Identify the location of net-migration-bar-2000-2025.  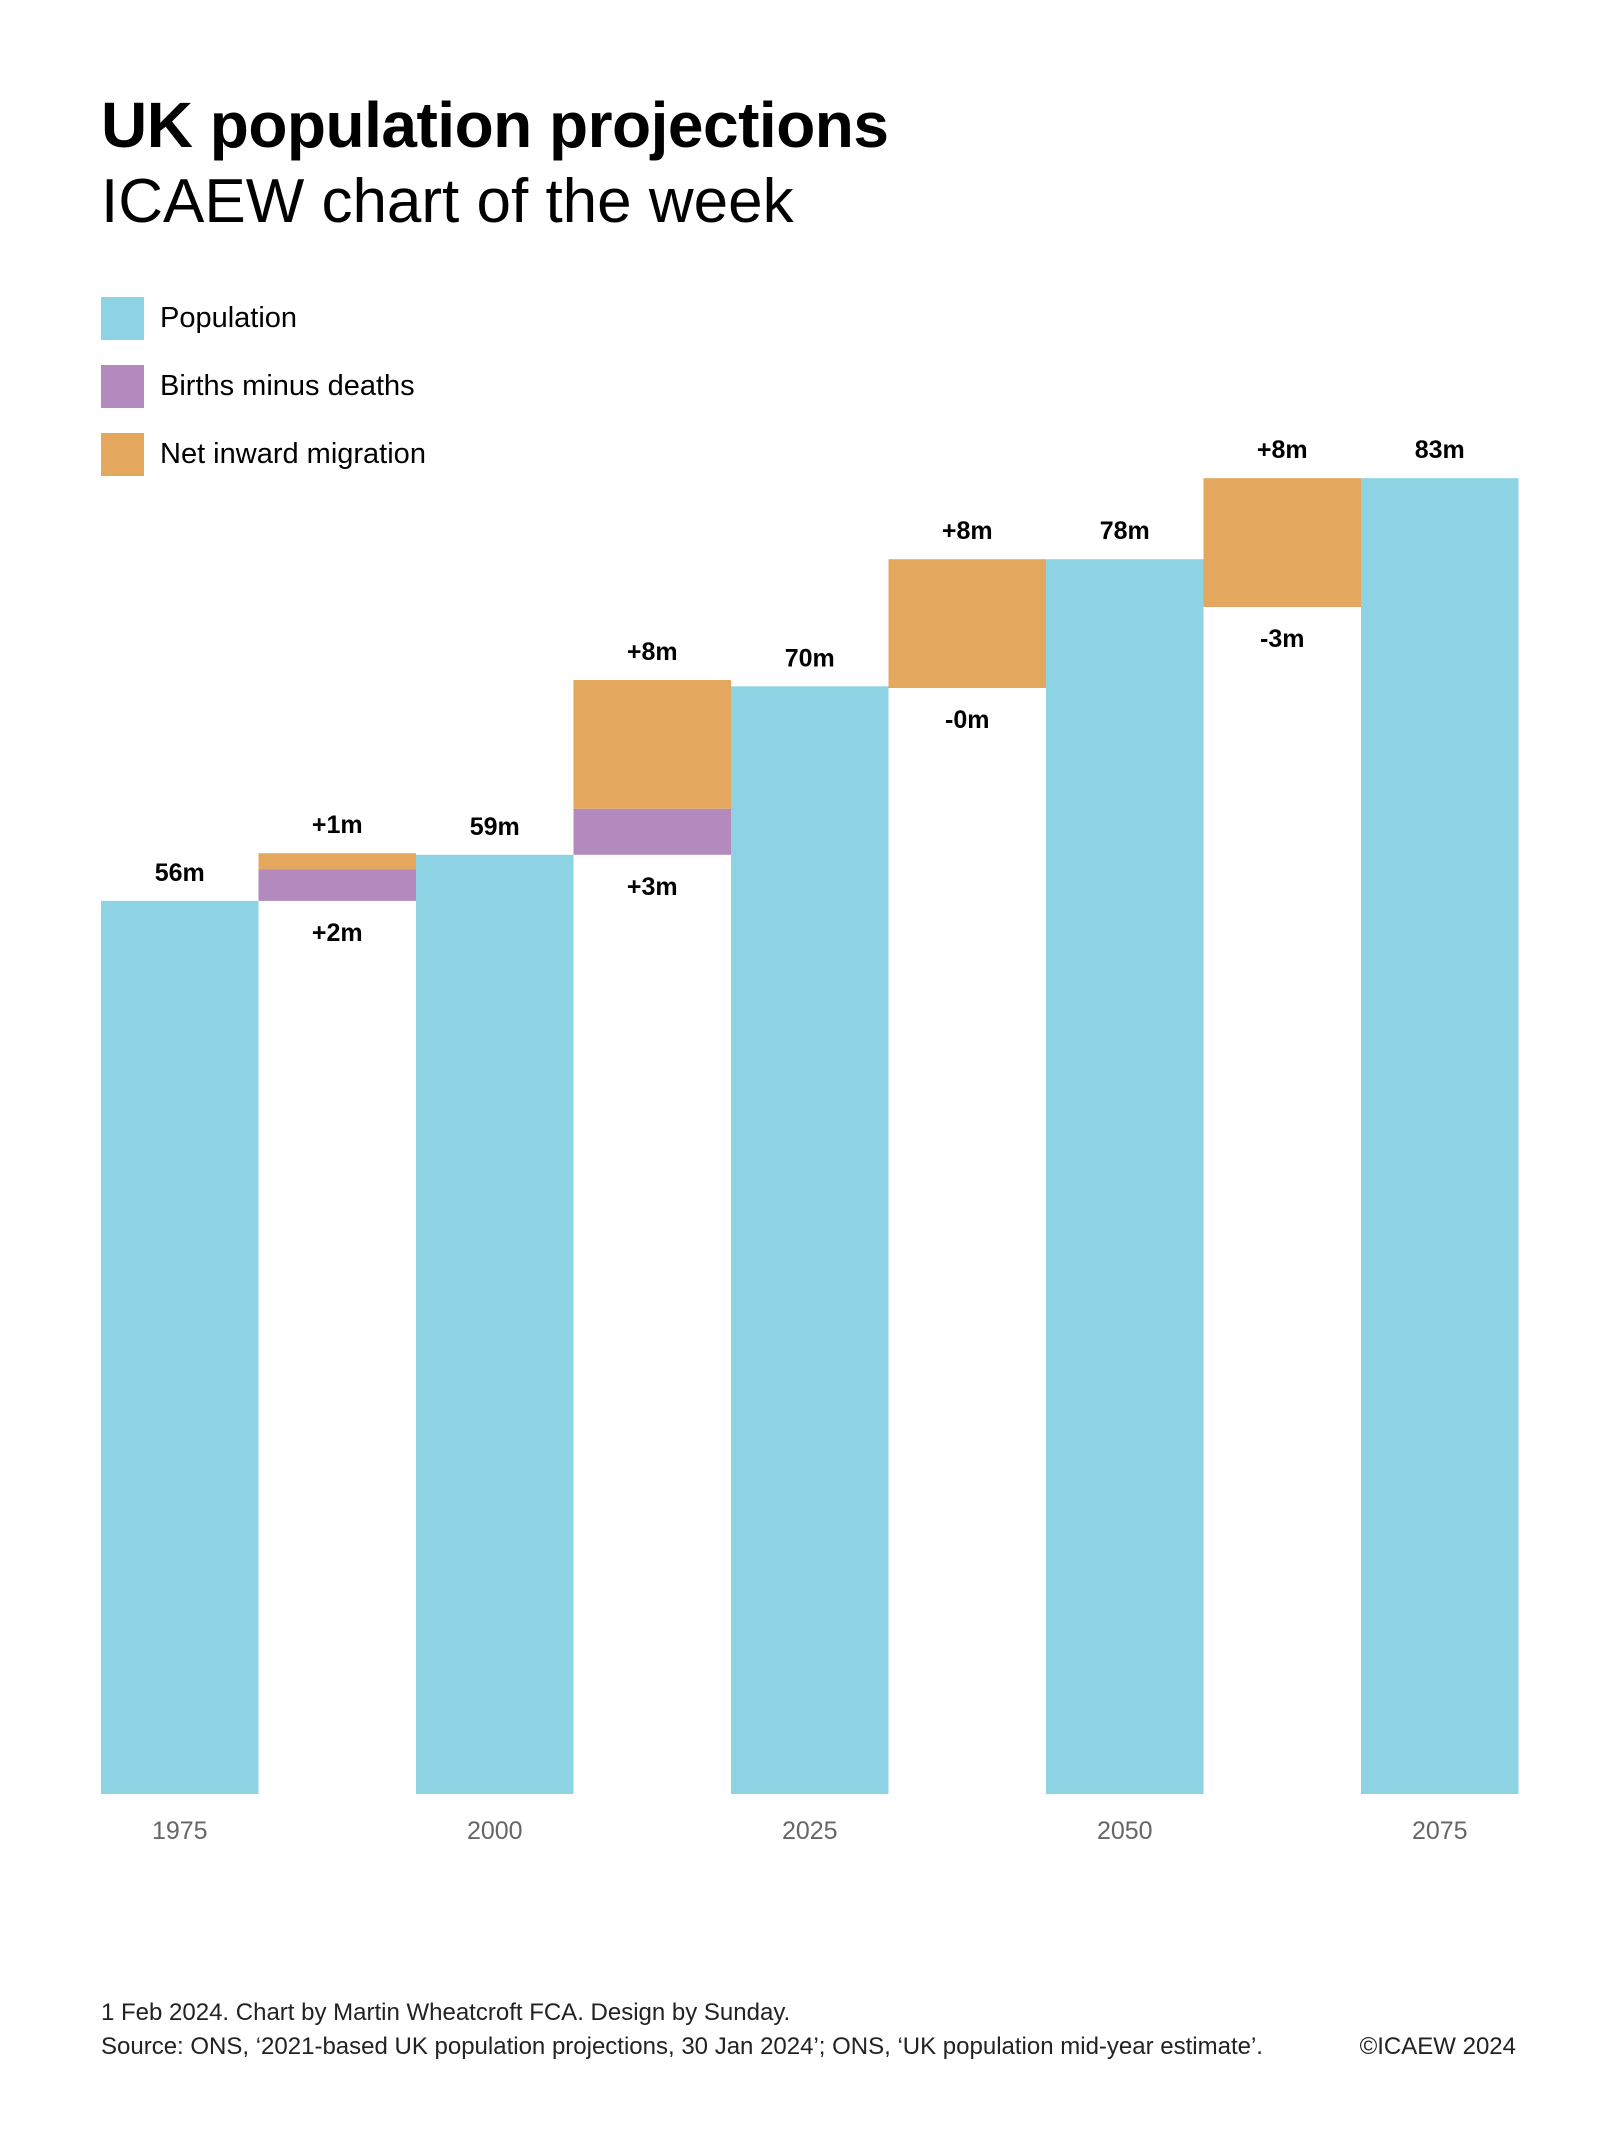
(652, 744).